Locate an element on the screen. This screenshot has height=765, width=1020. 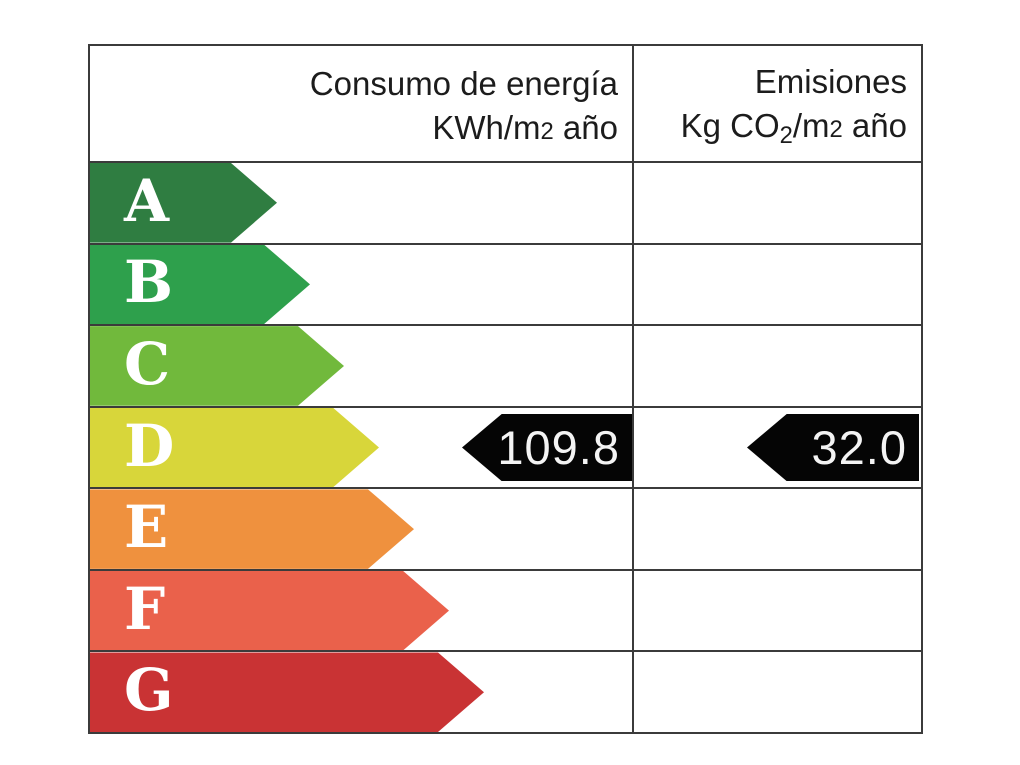
rating-letter-a: A is located at coordinates (147, 200).